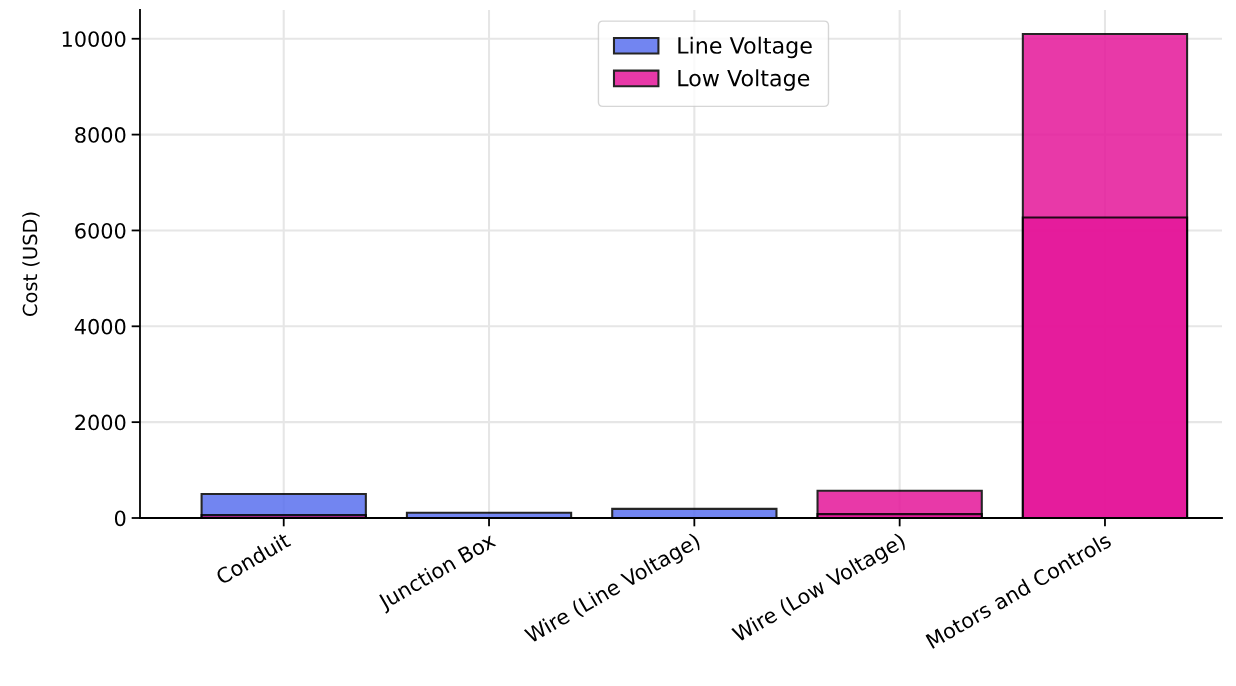 The image size is (1236, 686). Describe the element at coordinates (100, 135) in the screenshot. I see `y-tick-label: 8000` at that location.